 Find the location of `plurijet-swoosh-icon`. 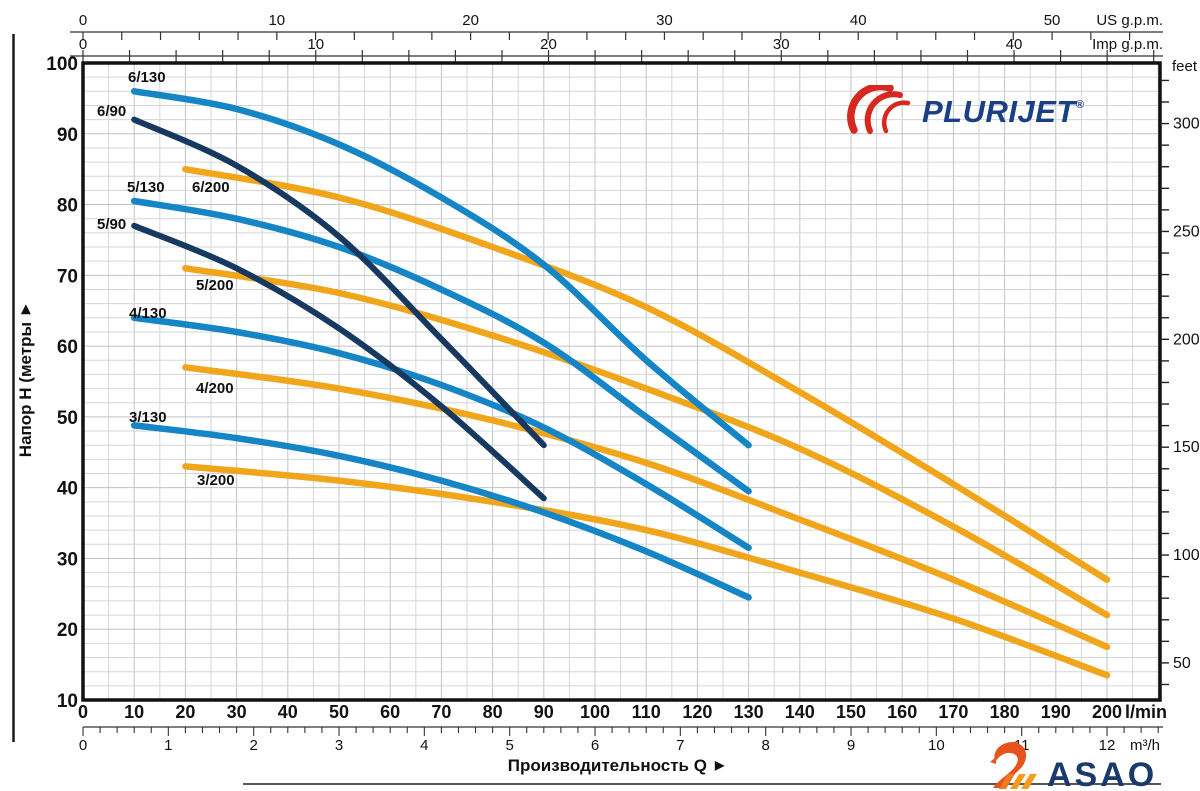

plurijet-swoosh-icon is located at coordinates (879, 109).